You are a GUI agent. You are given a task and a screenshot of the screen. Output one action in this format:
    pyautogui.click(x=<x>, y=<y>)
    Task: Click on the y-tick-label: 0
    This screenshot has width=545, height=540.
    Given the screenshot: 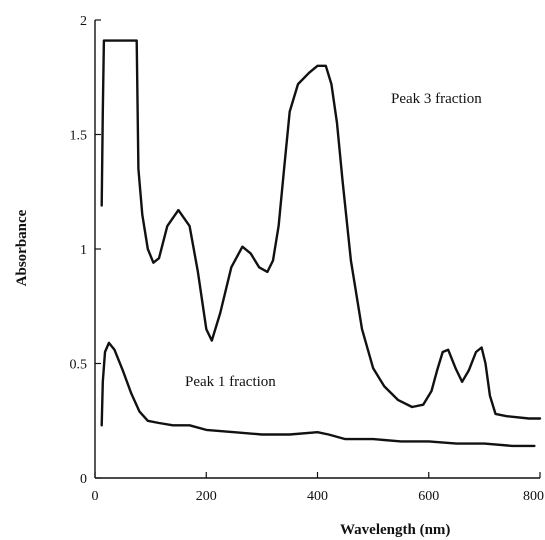 What is the action you would take?
    pyautogui.click(x=83, y=479)
    